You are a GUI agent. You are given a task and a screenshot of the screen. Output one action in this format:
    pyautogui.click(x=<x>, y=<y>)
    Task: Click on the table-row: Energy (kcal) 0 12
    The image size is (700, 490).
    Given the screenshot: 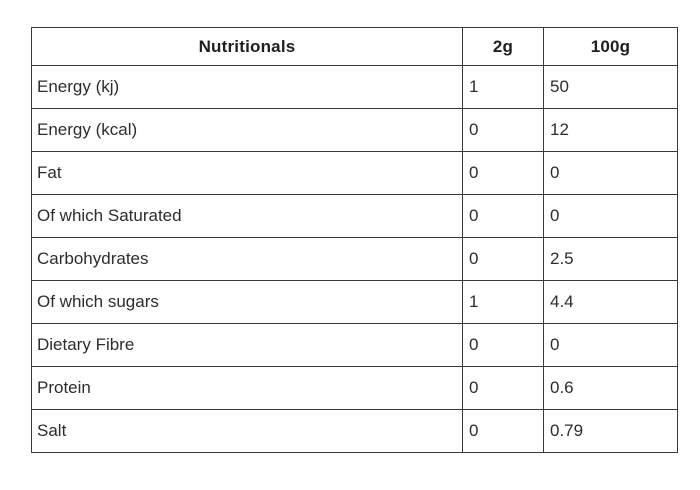 What is the action you would take?
    pyautogui.click(x=354, y=130)
    